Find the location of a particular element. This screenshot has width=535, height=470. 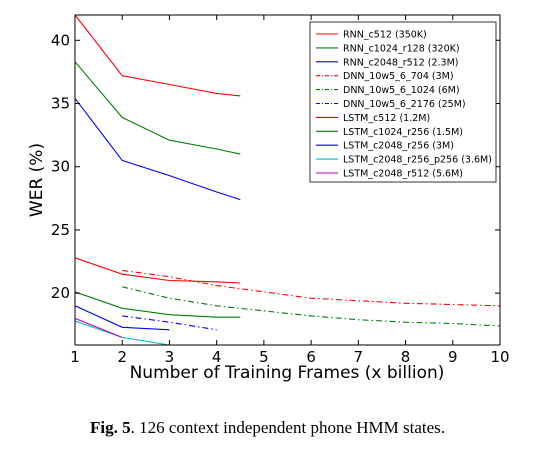

legend-label-8: LSTM_c1024_r256 (1.5M) is located at coordinates (403, 132).